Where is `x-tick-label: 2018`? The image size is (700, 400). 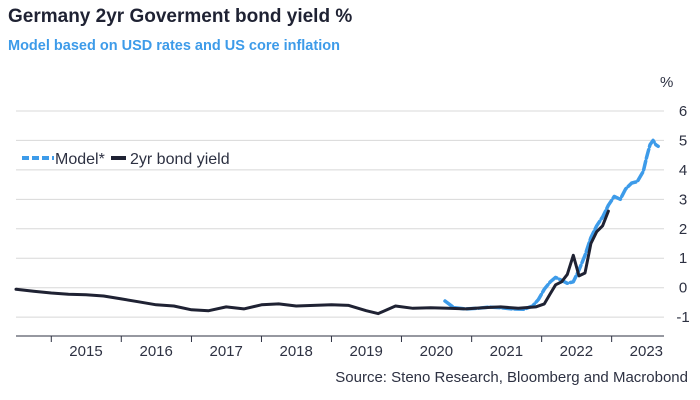 x-tick-label: 2018 is located at coordinates (295, 351).